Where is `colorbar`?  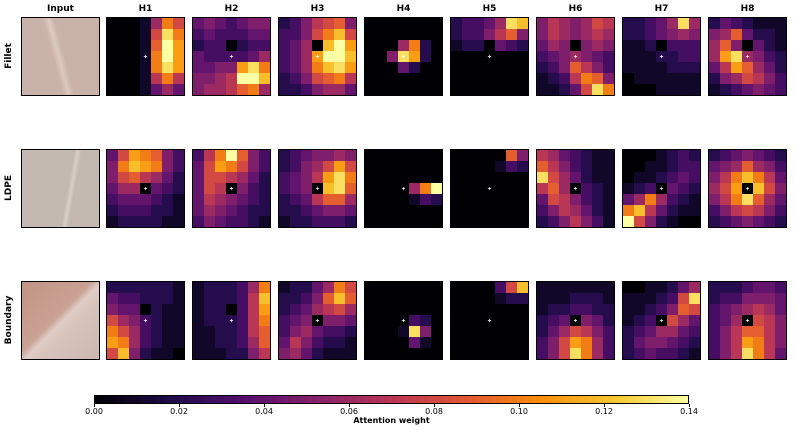 colorbar is located at coordinates (391, 399).